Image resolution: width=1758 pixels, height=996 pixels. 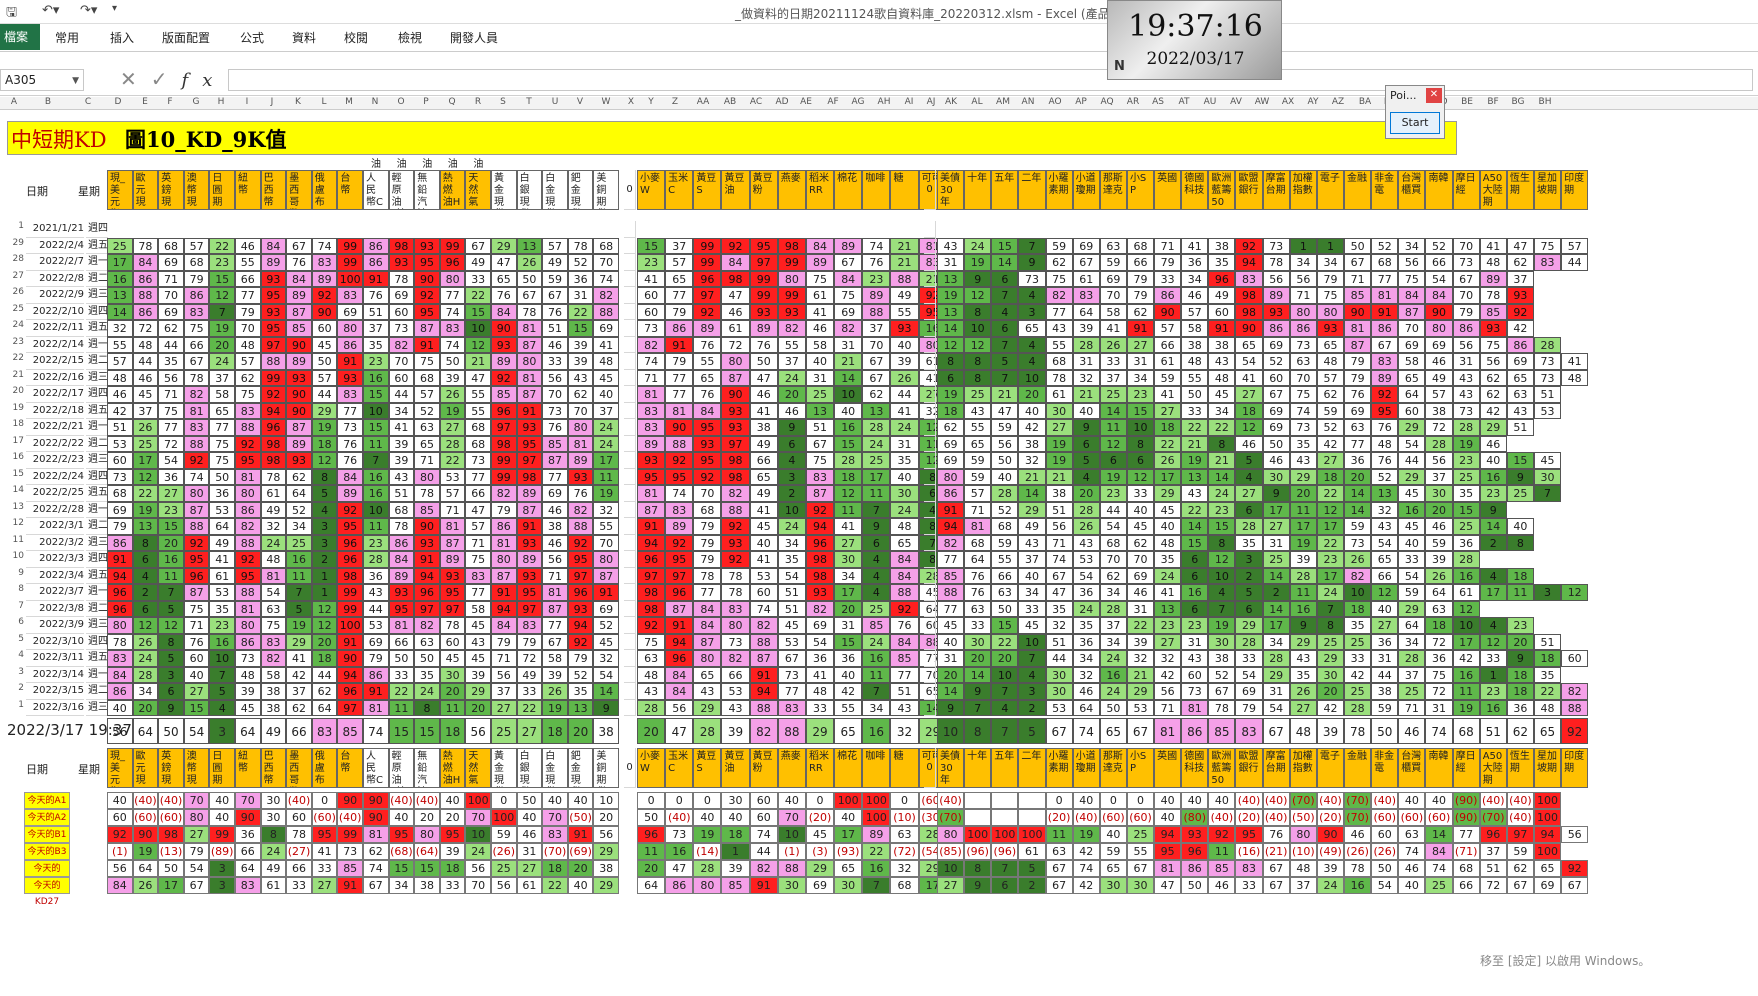 I want to click on table-cell: 11, so click(x=299, y=575).